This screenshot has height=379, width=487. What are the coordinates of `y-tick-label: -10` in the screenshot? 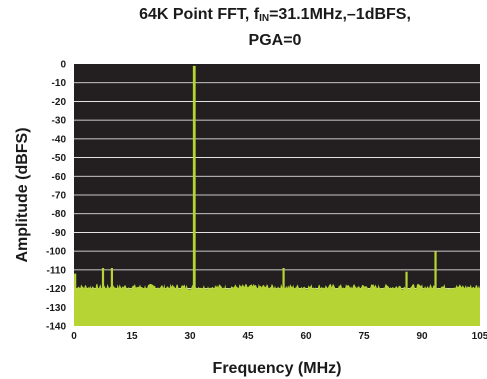 It's located at (59, 83).